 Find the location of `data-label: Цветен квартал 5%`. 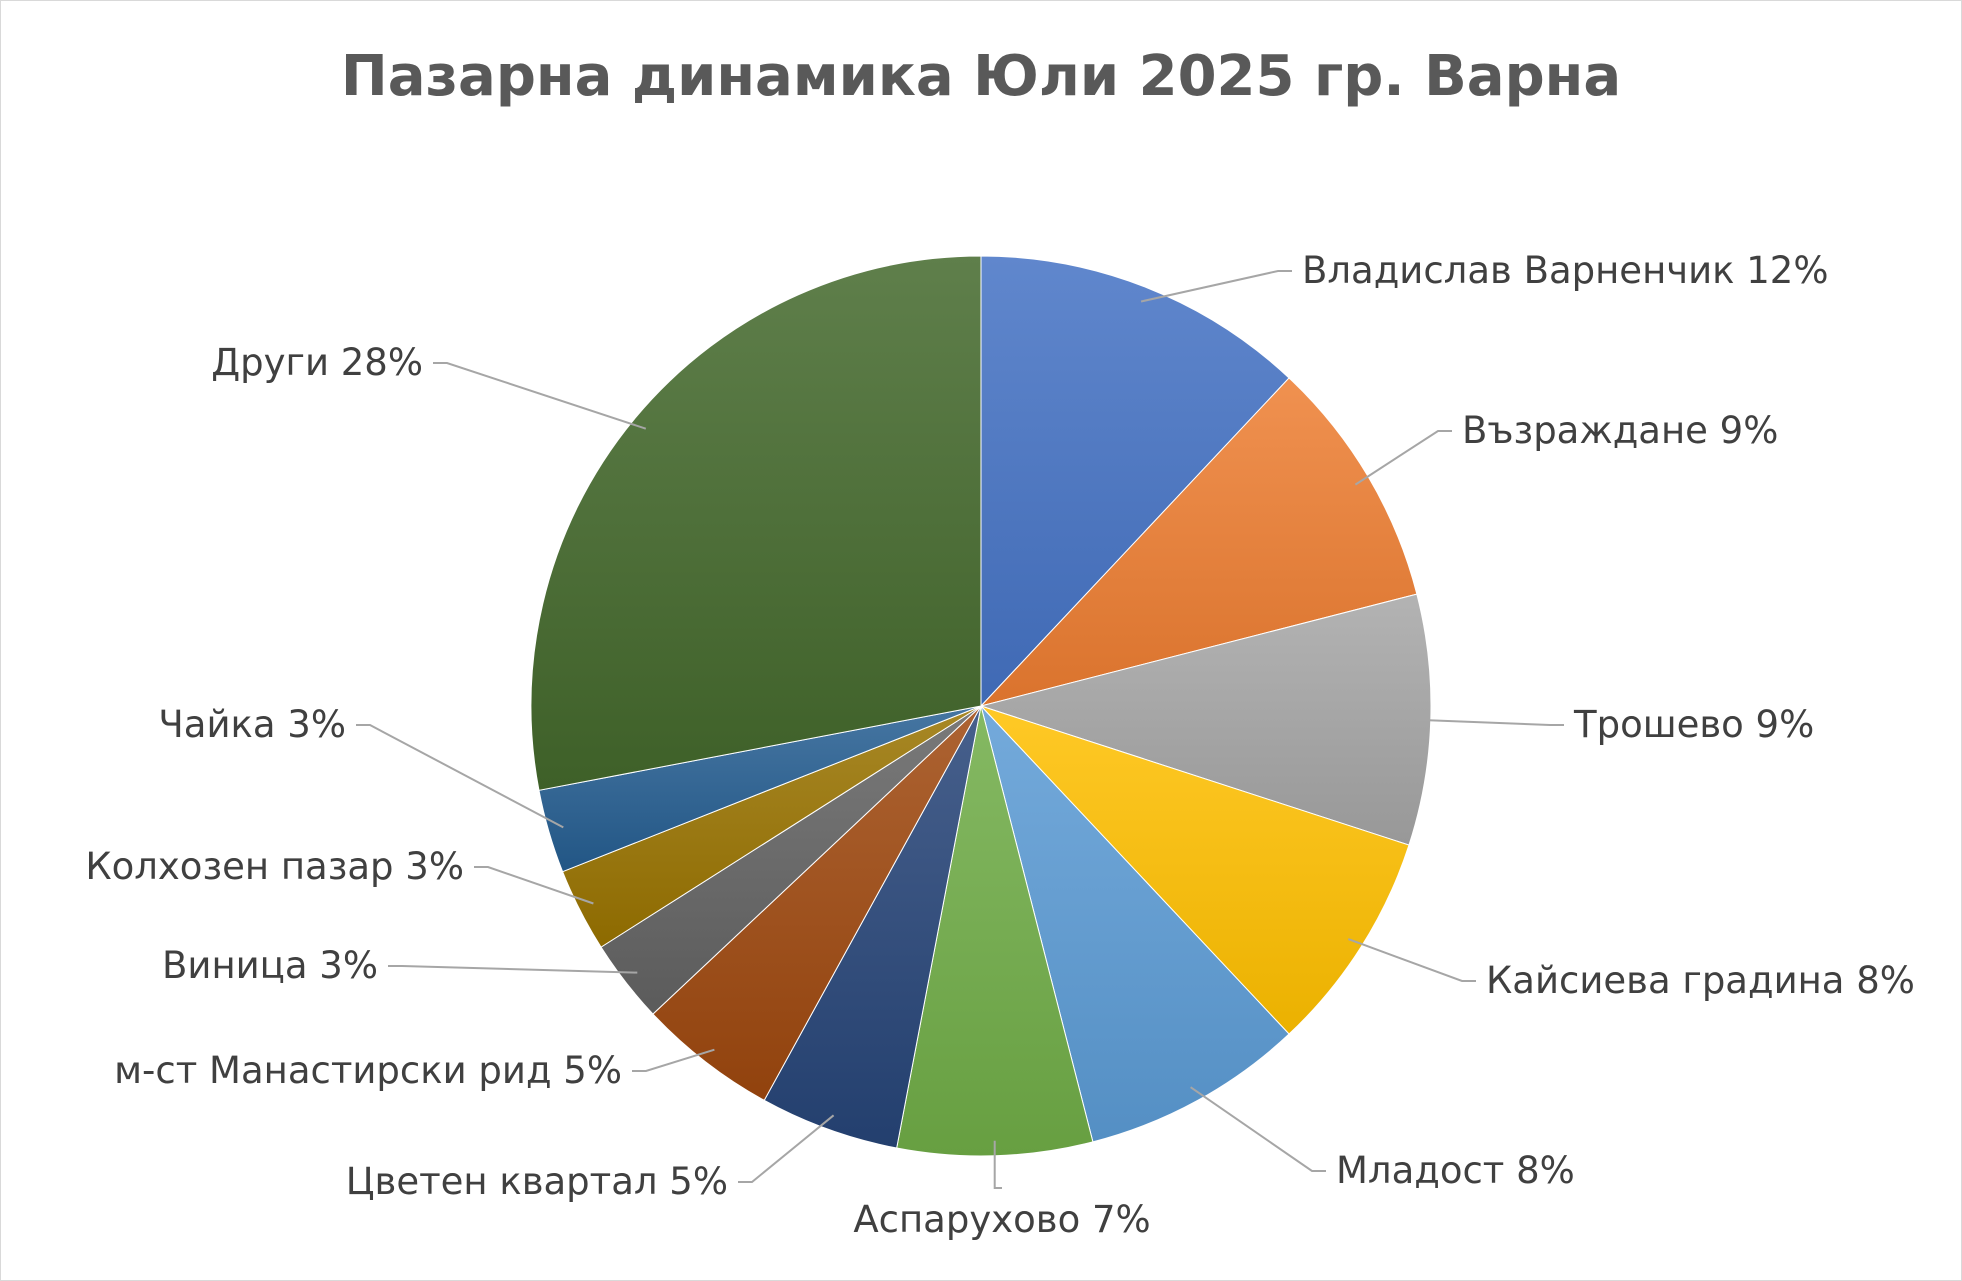

data-label: Цветен квартал 5% is located at coordinates (537, 1181).